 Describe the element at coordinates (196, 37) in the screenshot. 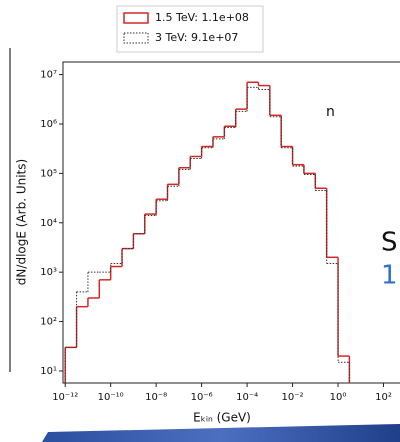

I see `legend-label: 3 TeV: 9.1e+07` at that location.